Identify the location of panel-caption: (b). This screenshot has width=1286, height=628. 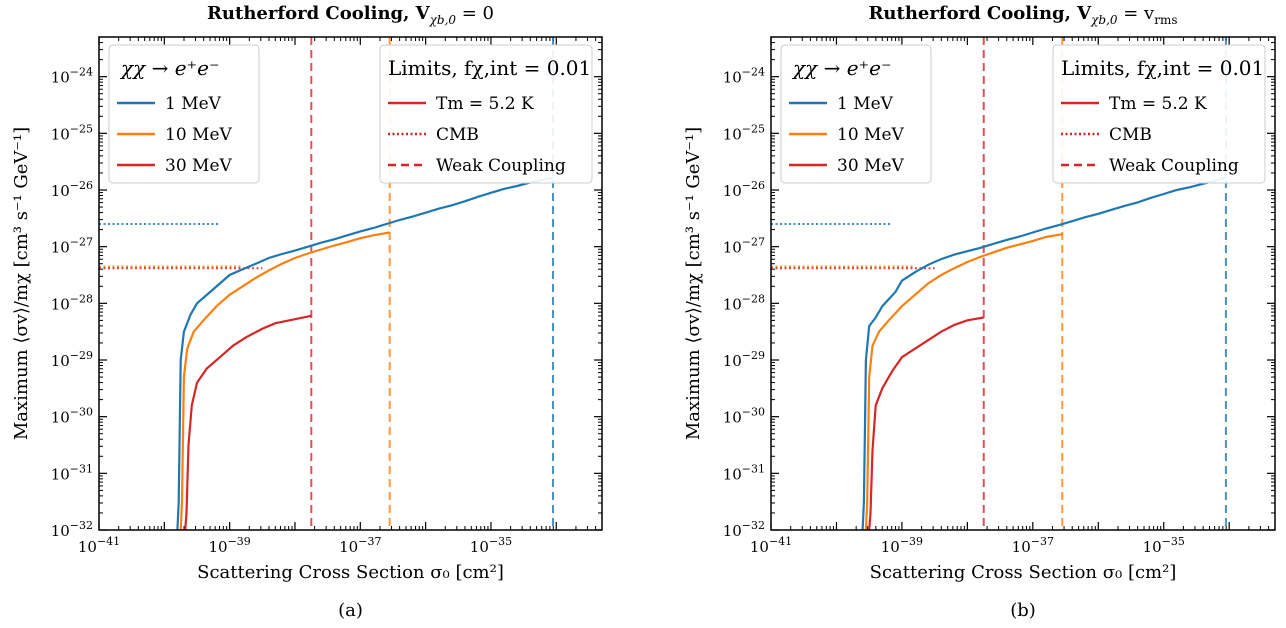
(1023, 610).